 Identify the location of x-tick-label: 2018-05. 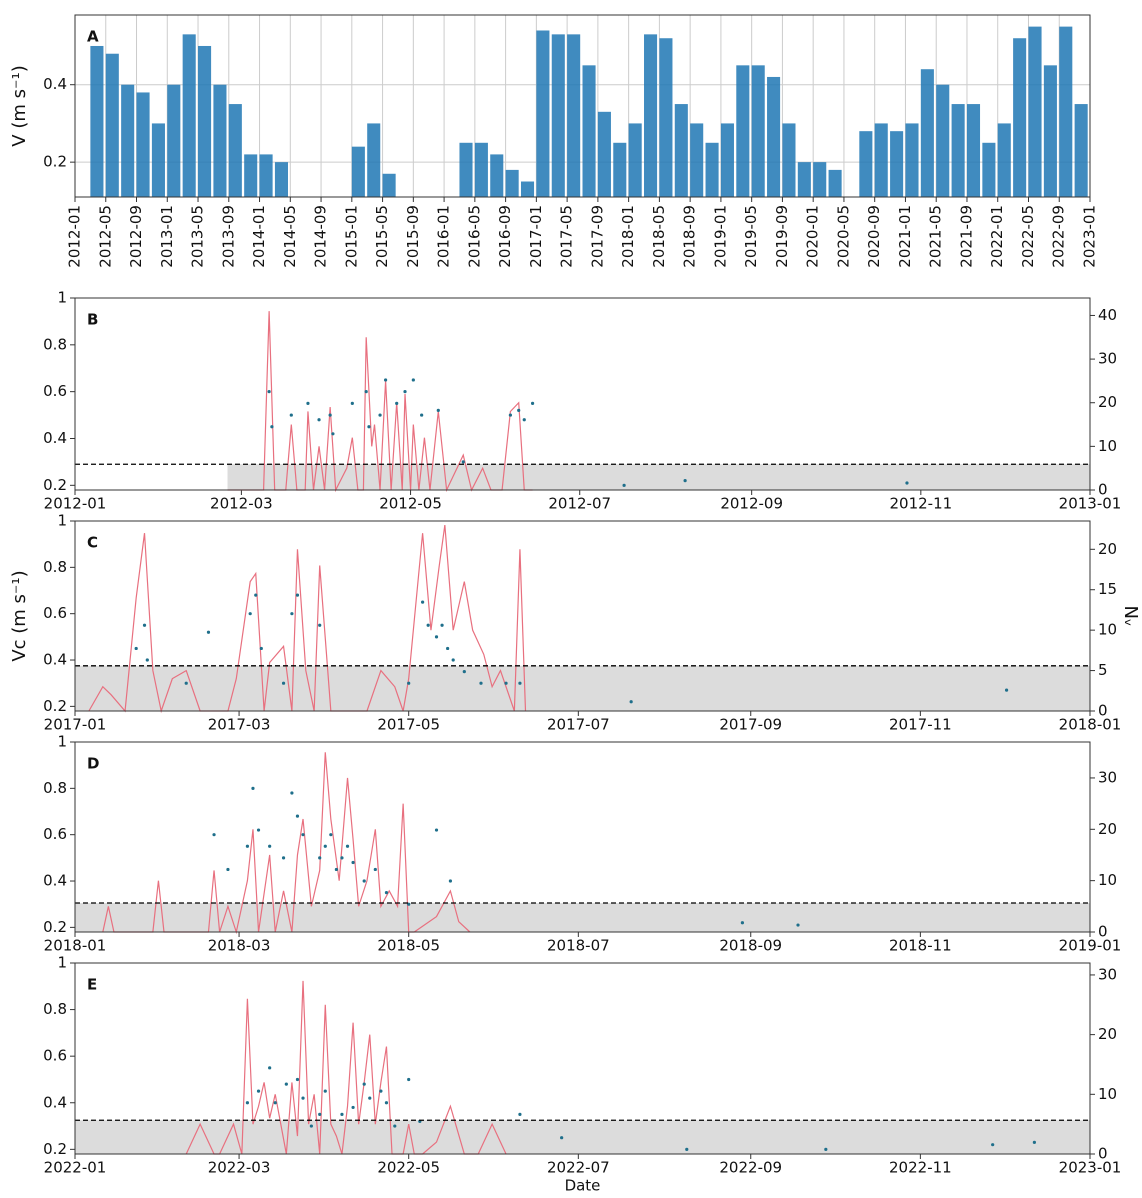
(408, 946).